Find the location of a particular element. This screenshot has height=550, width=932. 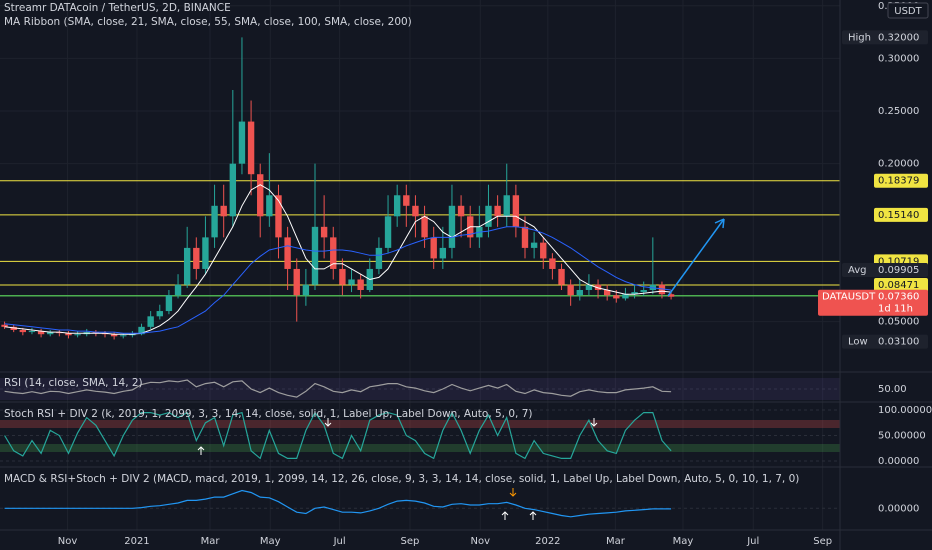

y-tick-label: 0.05000 is located at coordinates (898, 322).